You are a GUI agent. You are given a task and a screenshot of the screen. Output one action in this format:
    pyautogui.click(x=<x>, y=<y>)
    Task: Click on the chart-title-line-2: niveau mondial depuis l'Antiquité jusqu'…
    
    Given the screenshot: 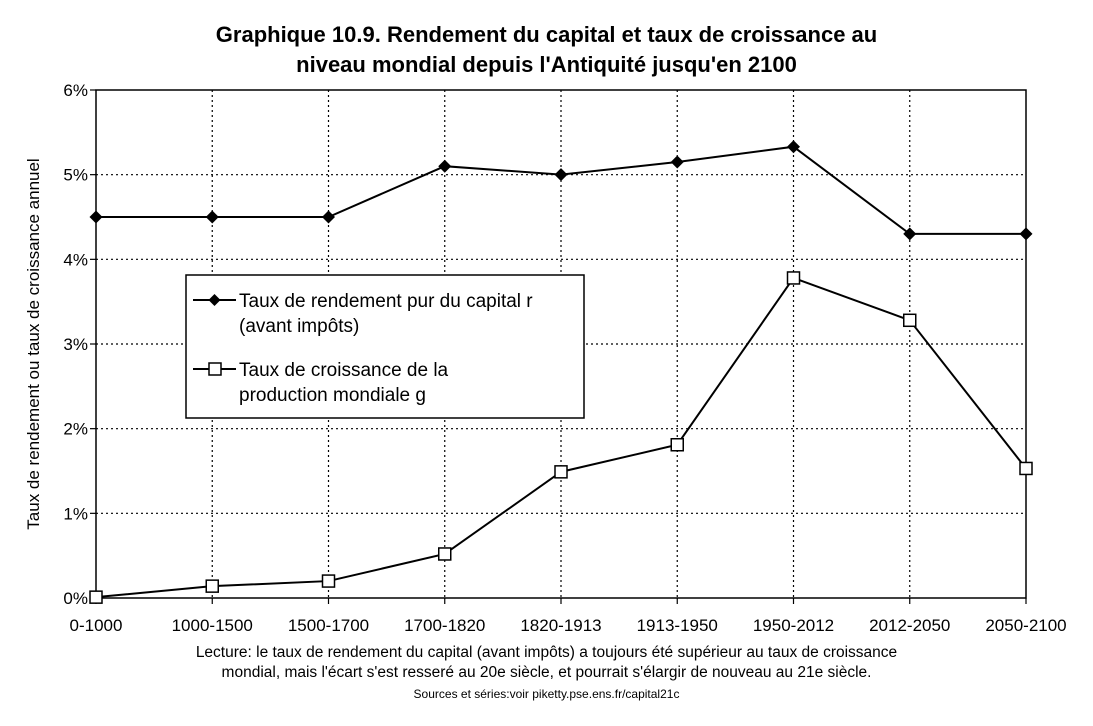 What is the action you would take?
    pyautogui.click(x=546, y=64)
    